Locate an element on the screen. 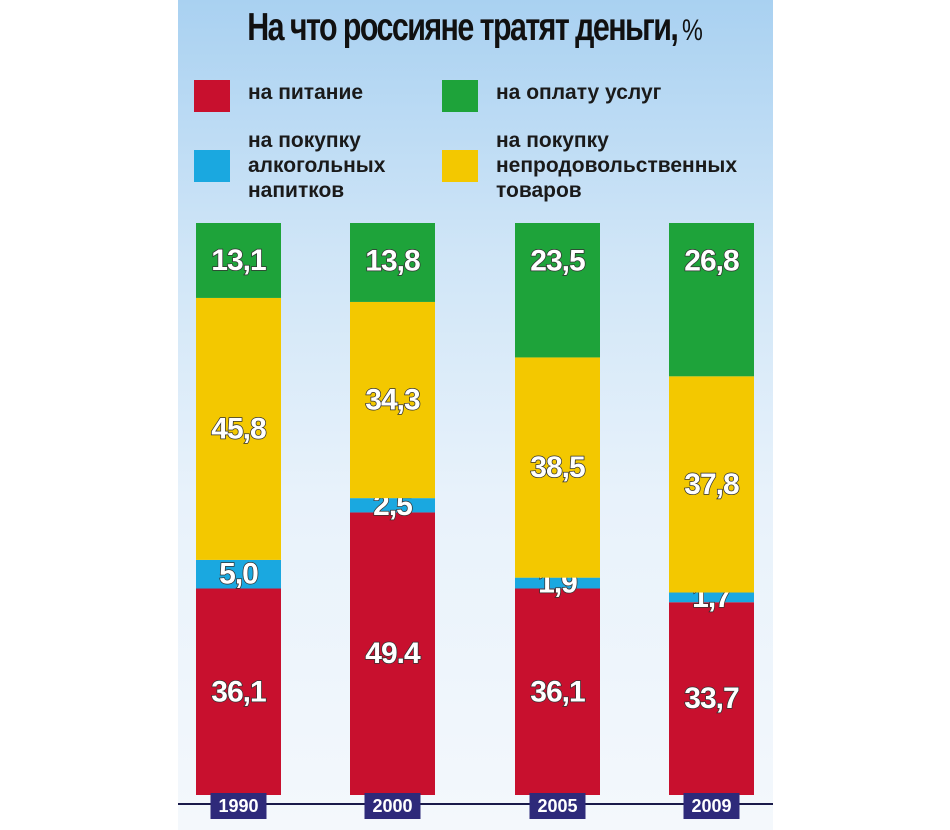 This screenshot has width=950, height=830. chart-title: На что россияне тратят деньги,% is located at coordinates (475, 28).